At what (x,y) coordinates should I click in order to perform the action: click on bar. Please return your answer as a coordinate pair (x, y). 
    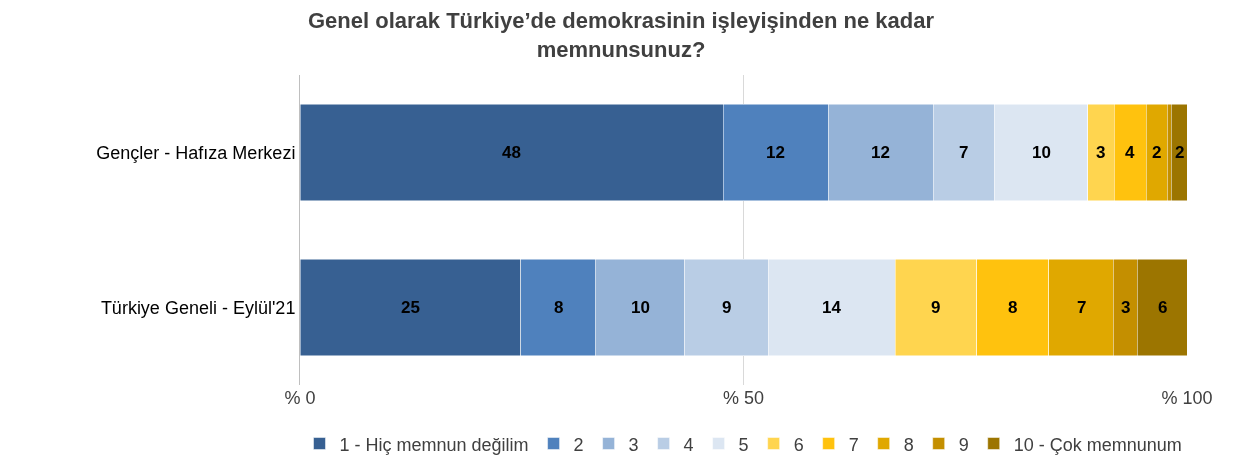
    Looking at the image, I should click on (1178, 152).